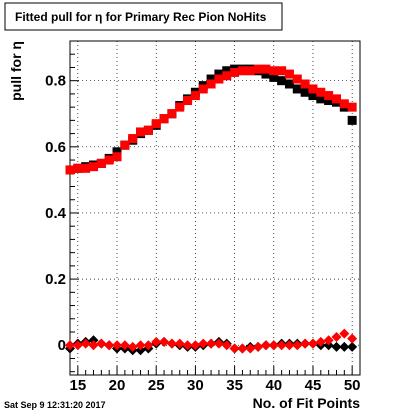  What do you see at coordinates (156, 385) in the screenshot?
I see `x-tick-label: 25` at bounding box center [156, 385].